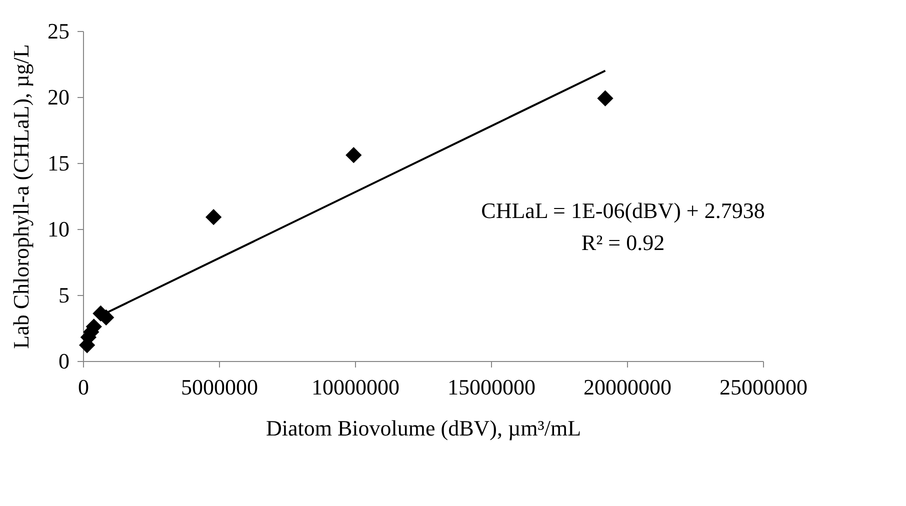 The image size is (906, 506). I want to click on y-tick-label: 10, so click(59, 229).